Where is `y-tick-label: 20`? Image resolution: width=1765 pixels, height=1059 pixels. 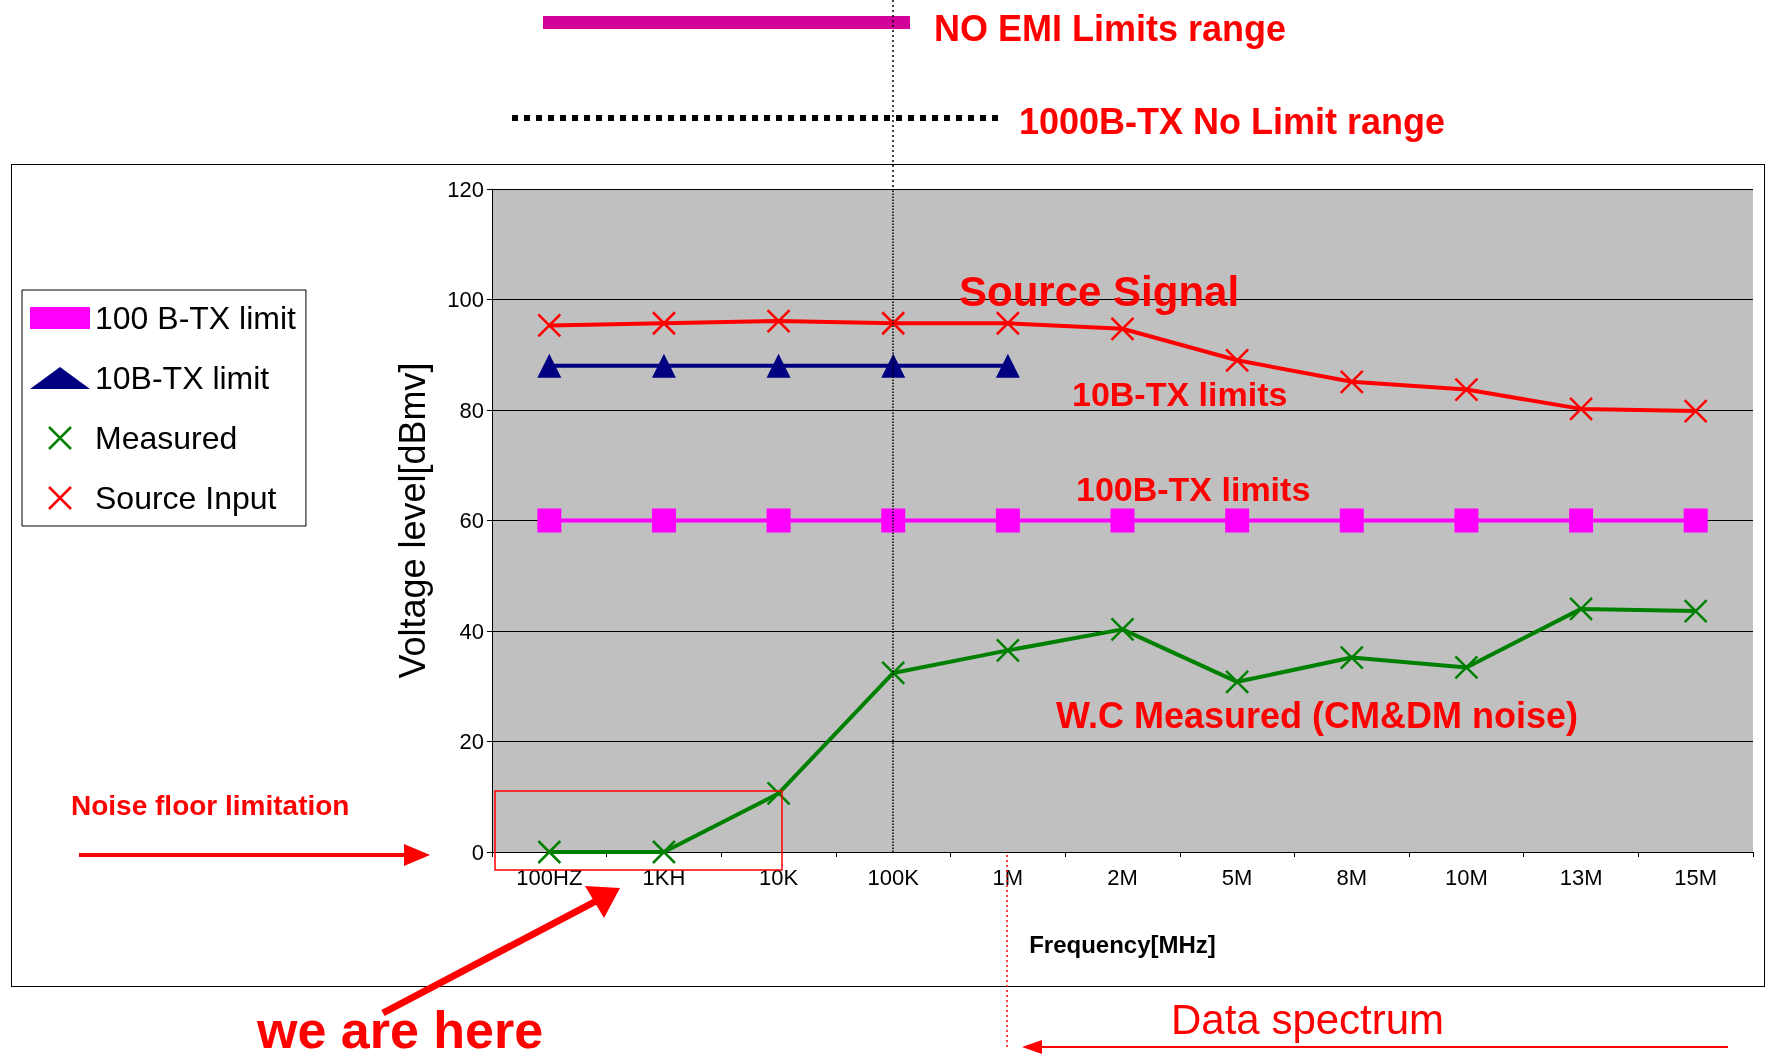 y-tick-label: 20 is located at coordinates (471, 741).